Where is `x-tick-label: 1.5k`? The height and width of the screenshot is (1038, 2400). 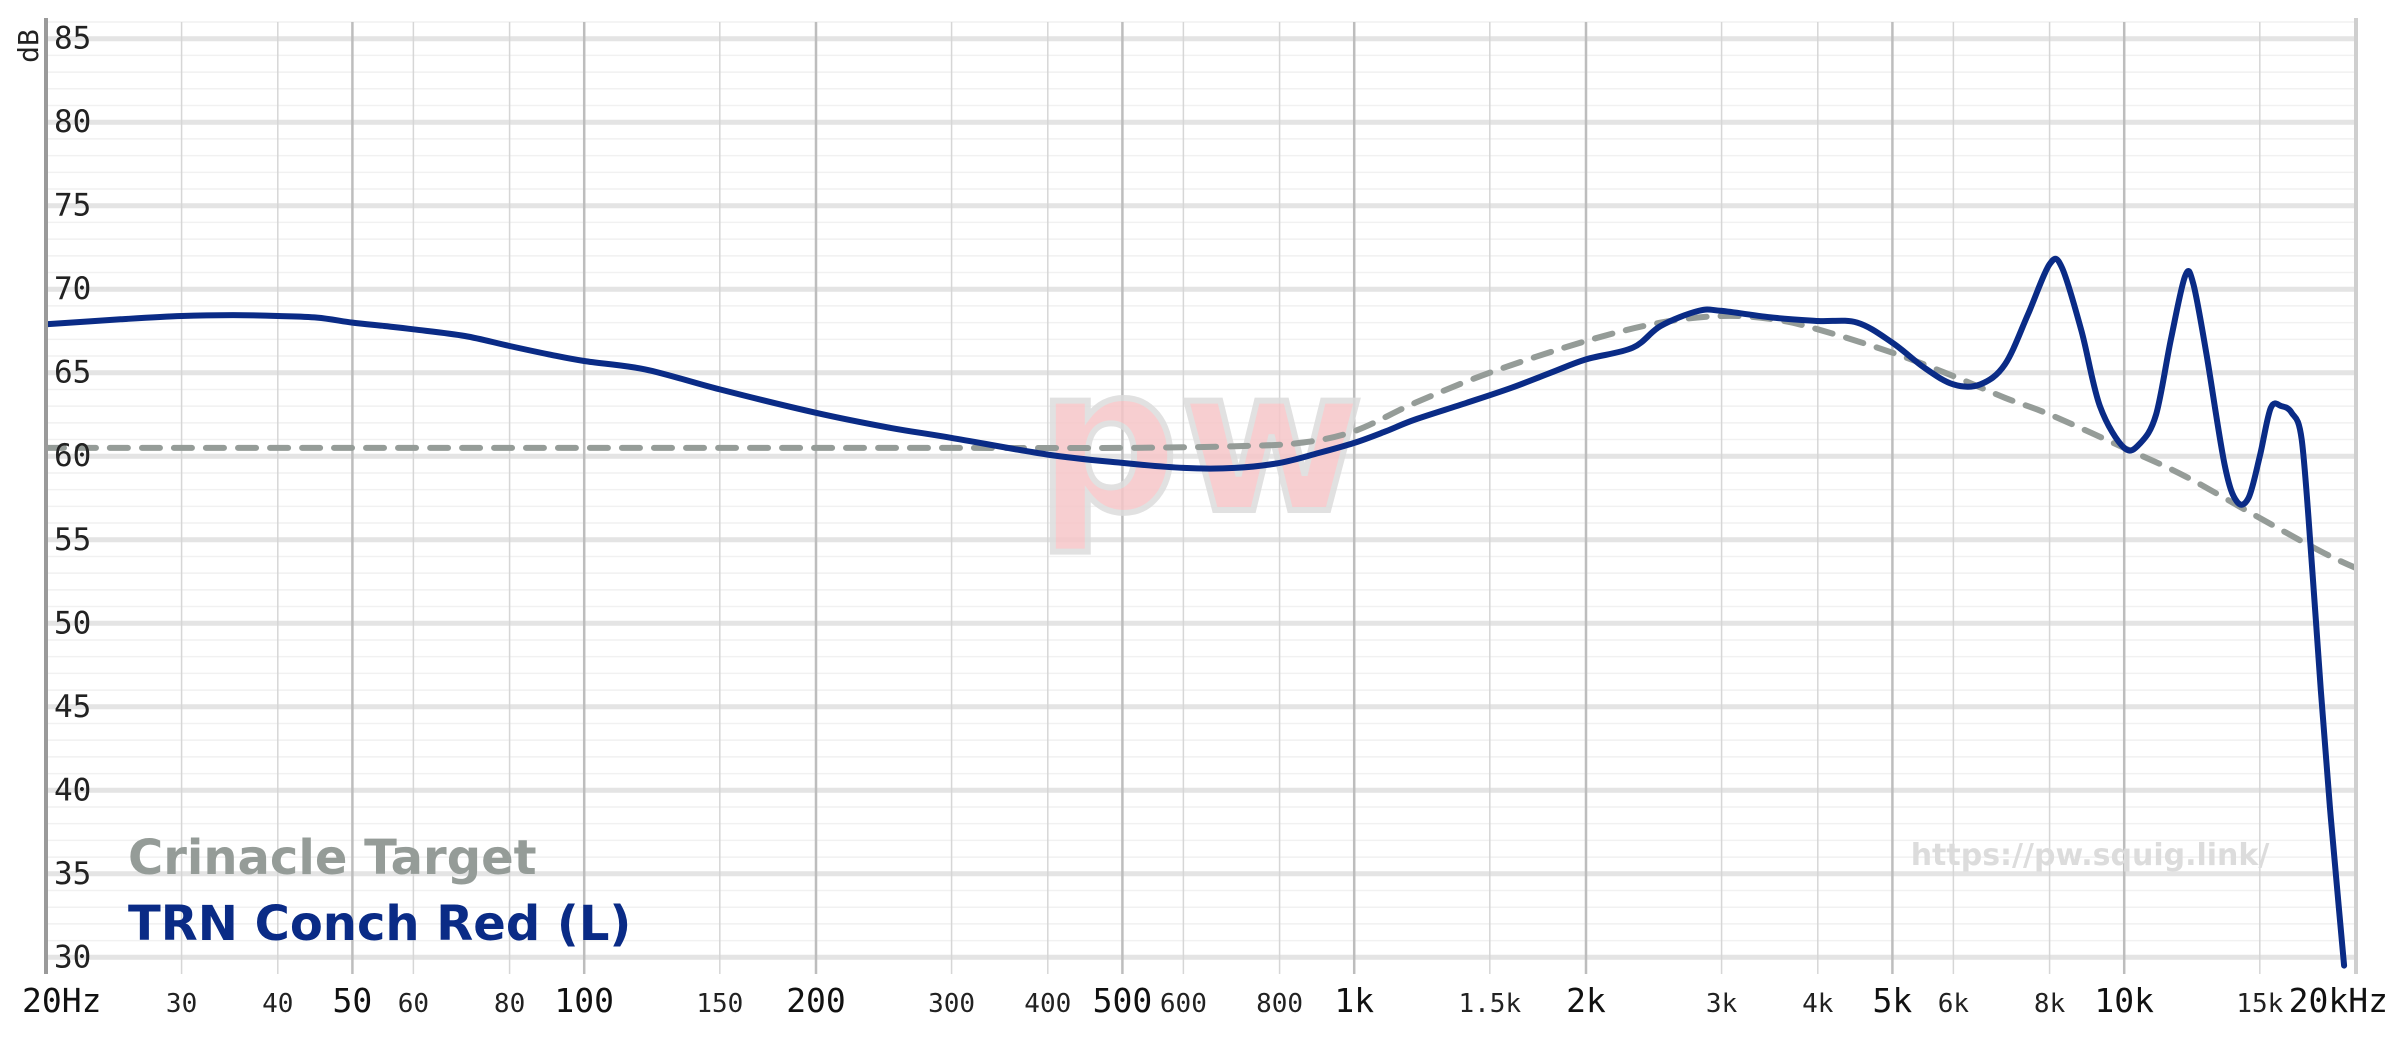 x-tick-label: 1.5k is located at coordinates (1489, 1004).